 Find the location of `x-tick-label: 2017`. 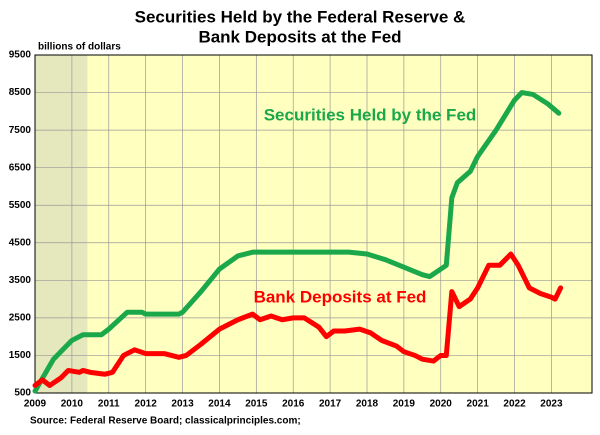

x-tick-label: 2017 is located at coordinates (330, 404).